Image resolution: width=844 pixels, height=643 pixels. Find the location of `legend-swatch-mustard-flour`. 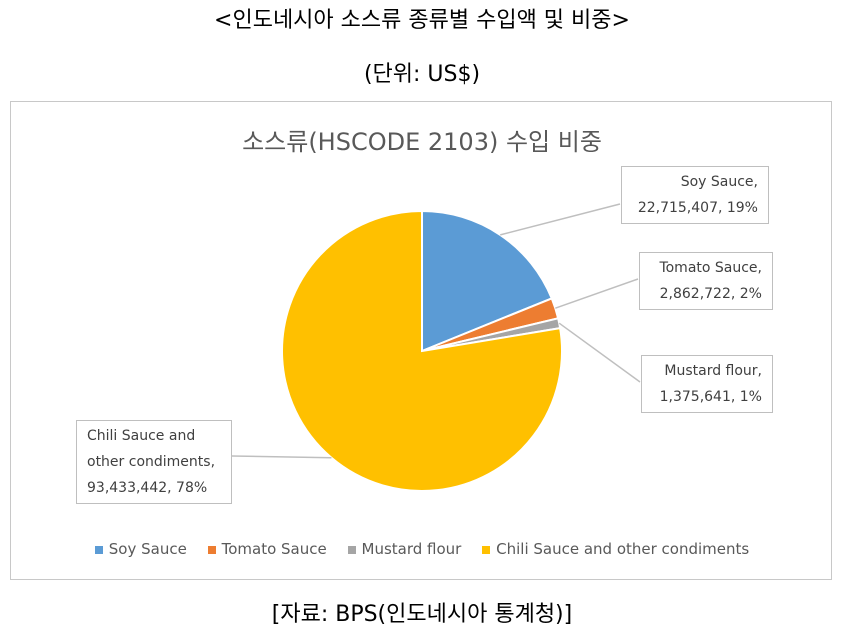

legend-swatch-mustard-flour is located at coordinates (351, 549).